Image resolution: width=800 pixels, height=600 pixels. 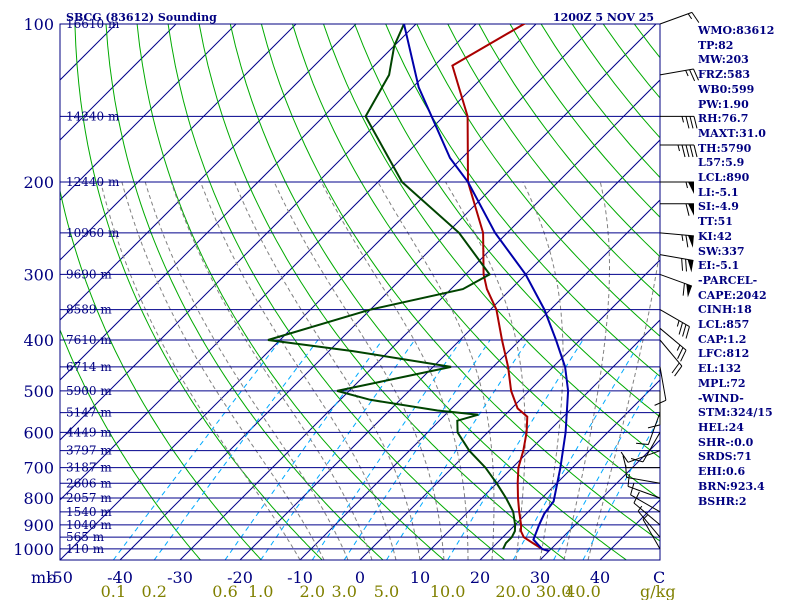 What do you see at coordinates (85, 537) in the screenshot?
I see `height-label: 565 m` at bounding box center [85, 537].